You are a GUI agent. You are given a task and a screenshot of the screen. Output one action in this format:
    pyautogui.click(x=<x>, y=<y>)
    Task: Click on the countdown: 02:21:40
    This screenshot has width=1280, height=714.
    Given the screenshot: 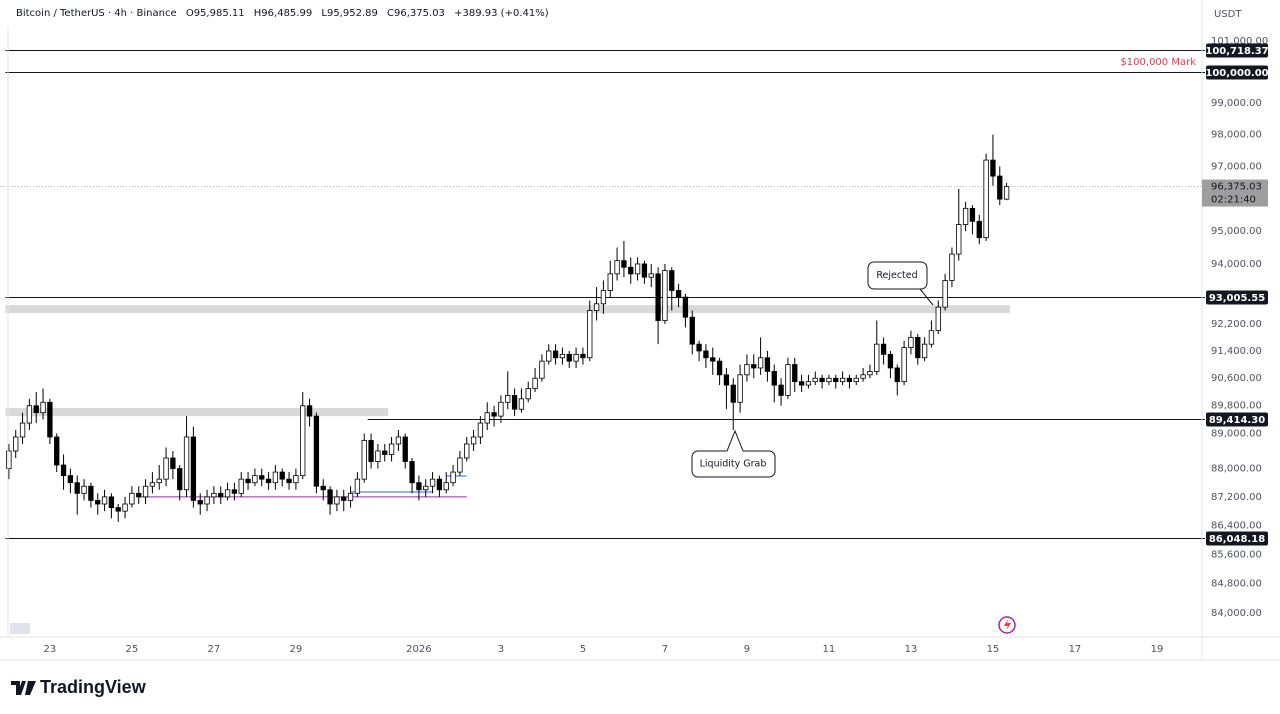 What is the action you would take?
    pyautogui.click(x=1233, y=200)
    